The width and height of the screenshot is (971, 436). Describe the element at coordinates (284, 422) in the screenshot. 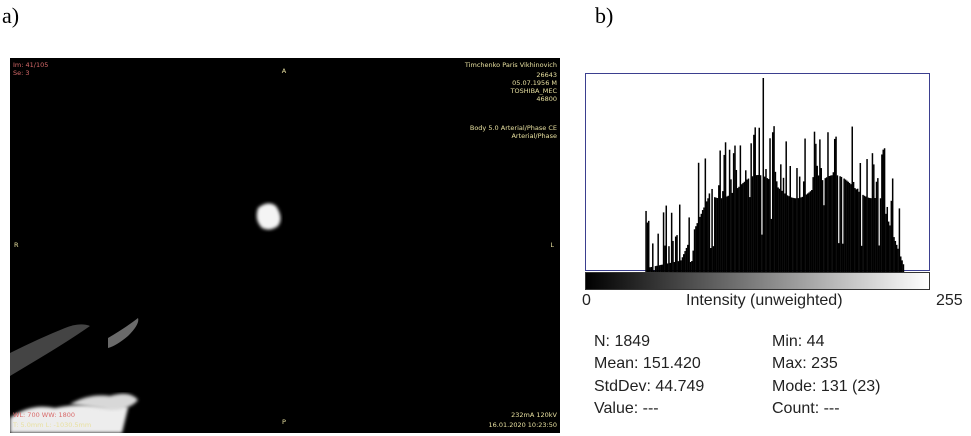

I see `orientation-posterior: P` at that location.